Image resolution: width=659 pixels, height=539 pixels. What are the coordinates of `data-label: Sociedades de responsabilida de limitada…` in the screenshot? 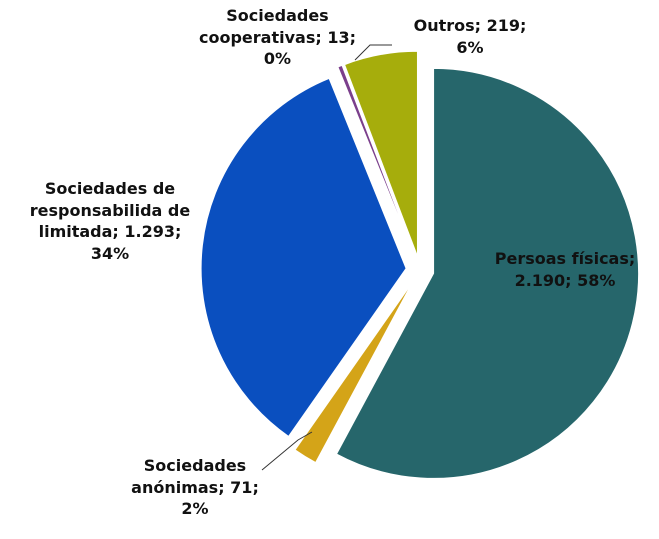 It's located at (110, 221).